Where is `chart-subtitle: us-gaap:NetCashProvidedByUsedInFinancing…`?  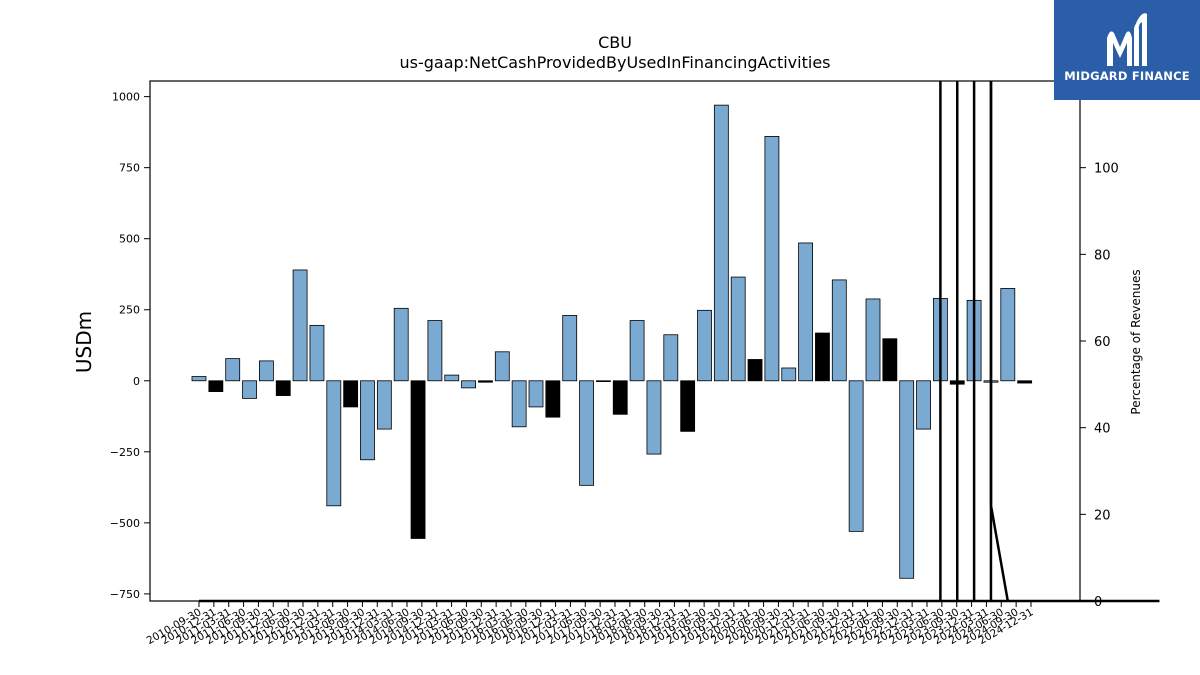
chart-subtitle: us-gaap:NetCashProvidedByUsedInFinancing… is located at coordinates (614, 62).